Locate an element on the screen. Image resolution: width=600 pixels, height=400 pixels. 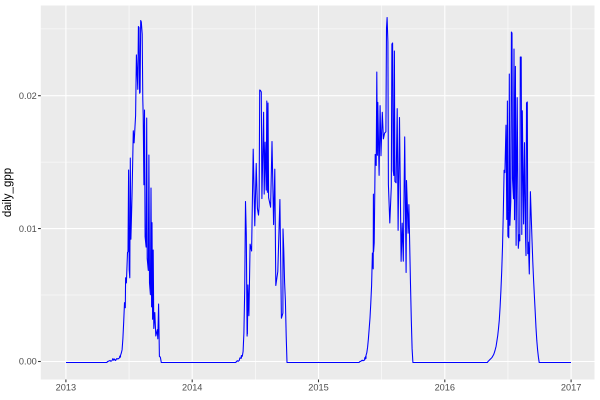
svg-text: daily_gpp is located at coordinates (8, 192).